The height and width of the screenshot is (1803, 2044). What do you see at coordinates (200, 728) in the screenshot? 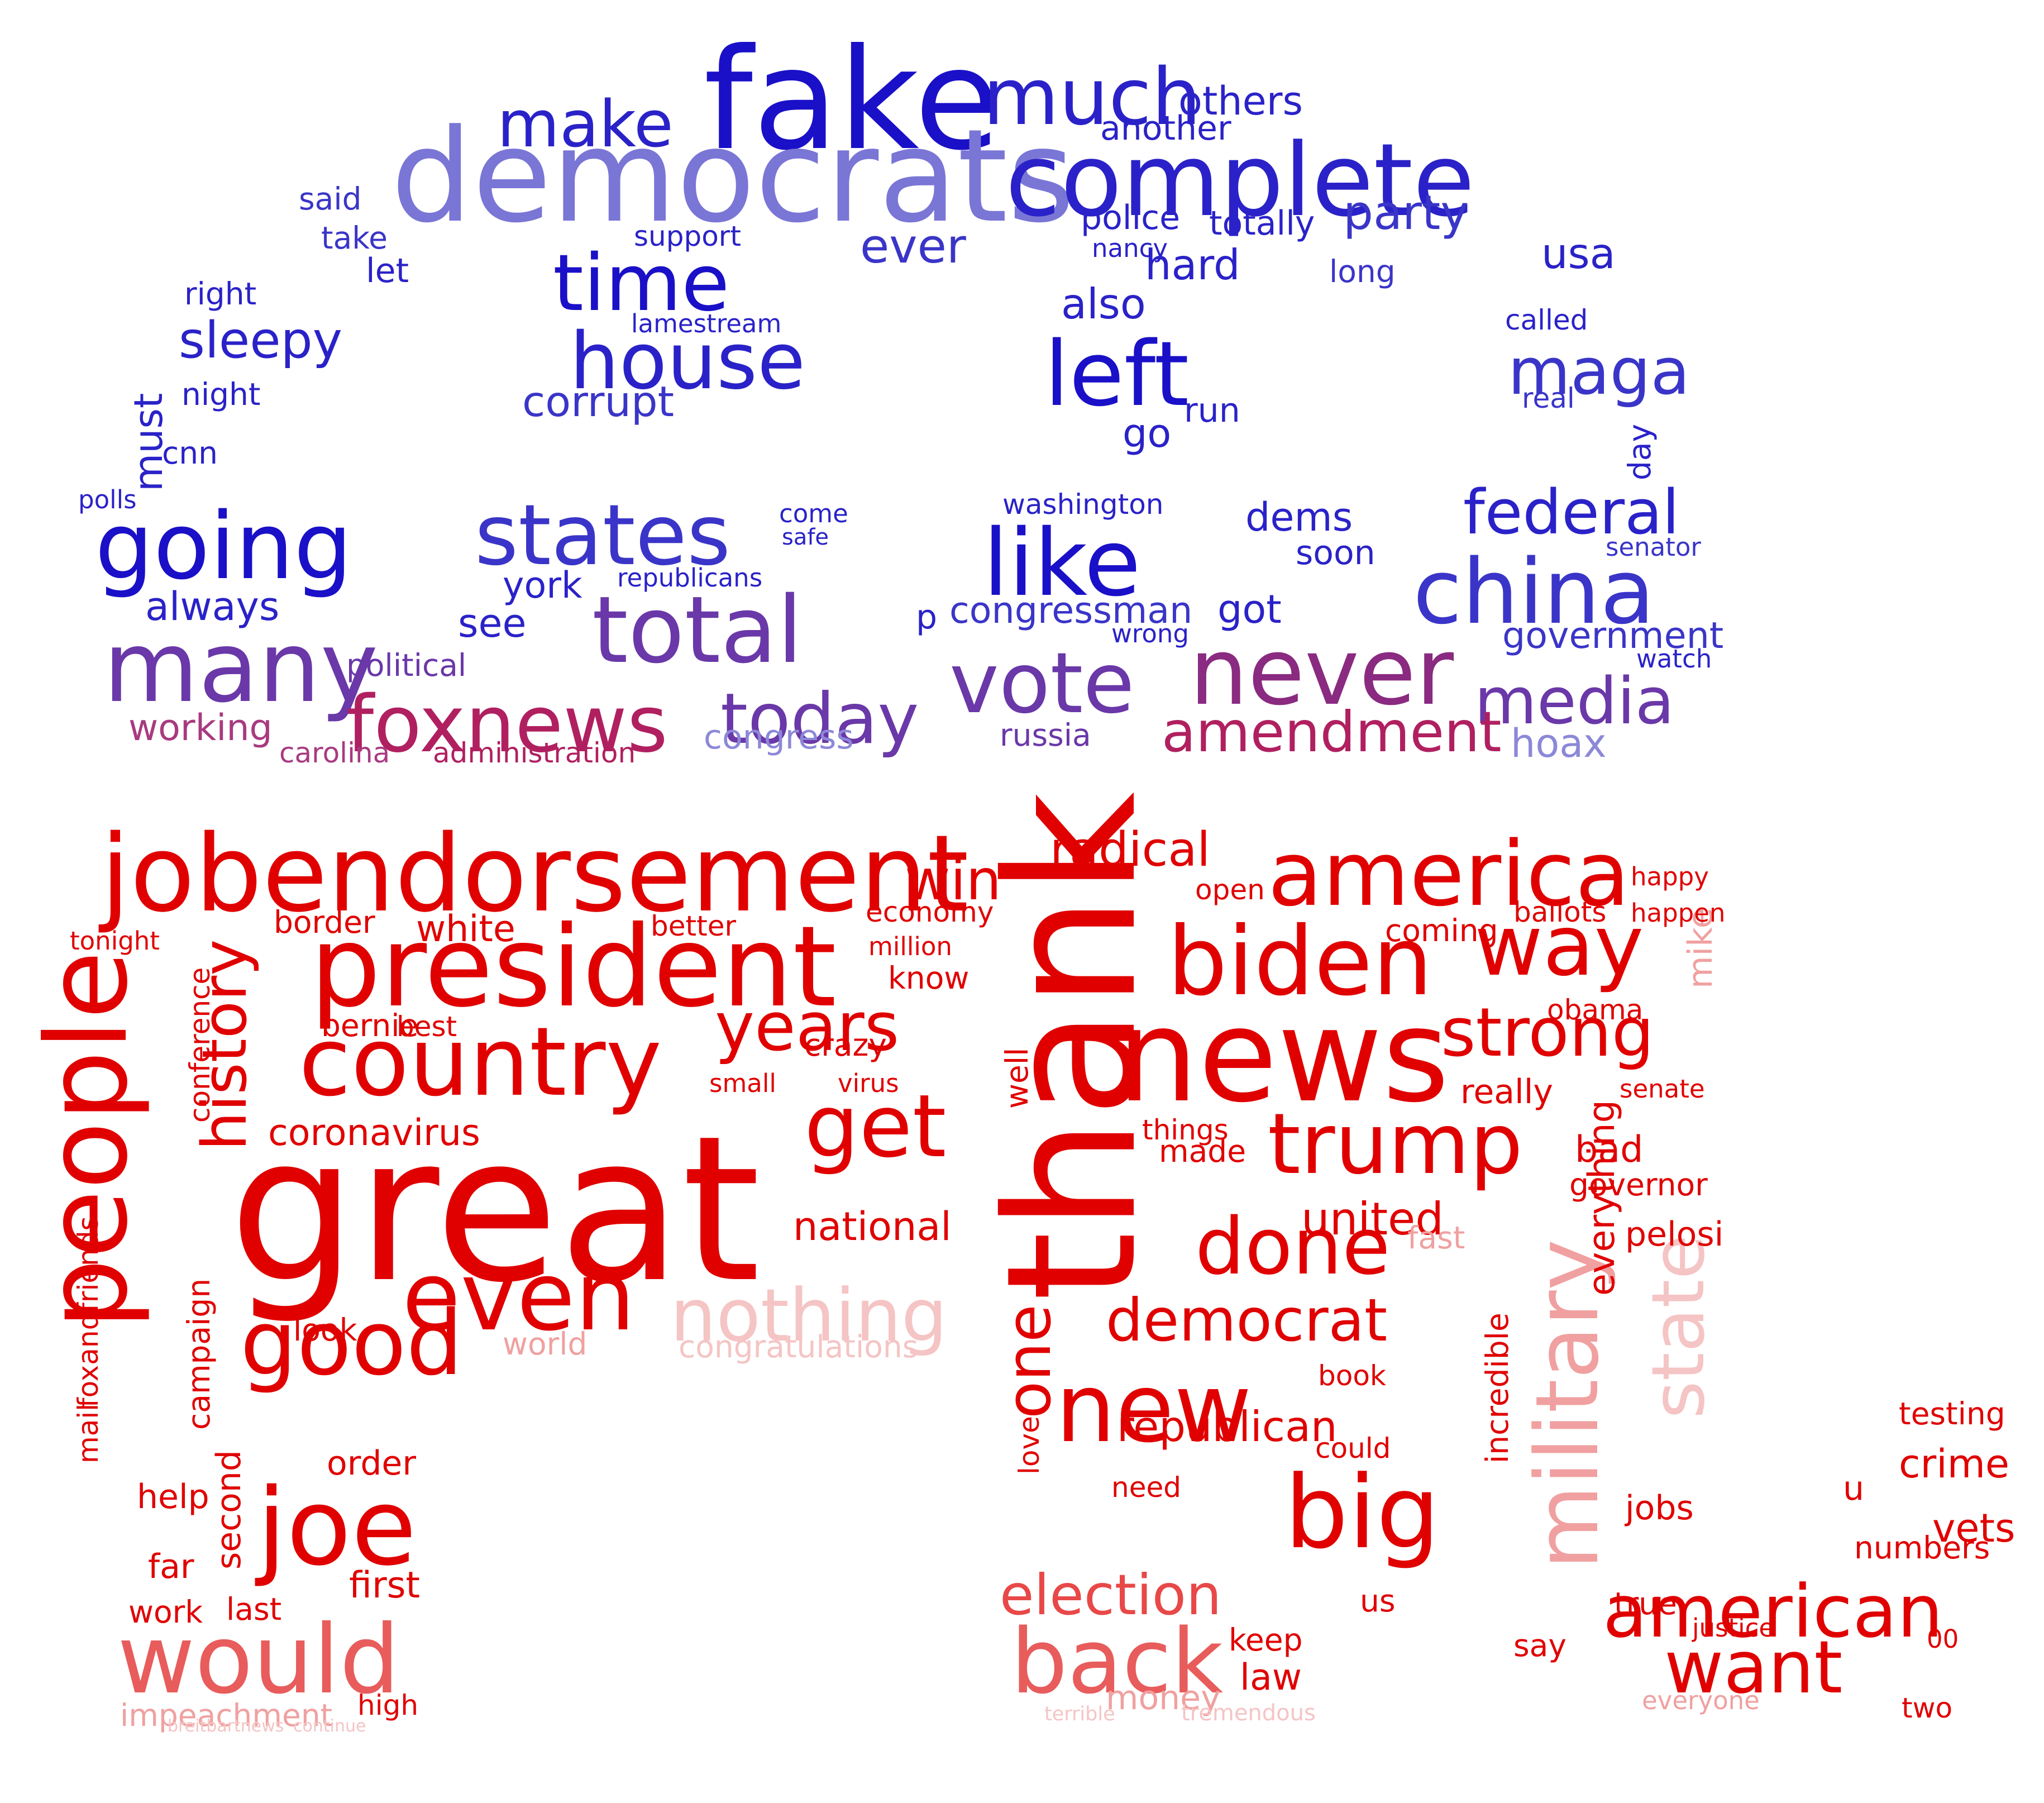
I see `word-42: working` at bounding box center [200, 728].